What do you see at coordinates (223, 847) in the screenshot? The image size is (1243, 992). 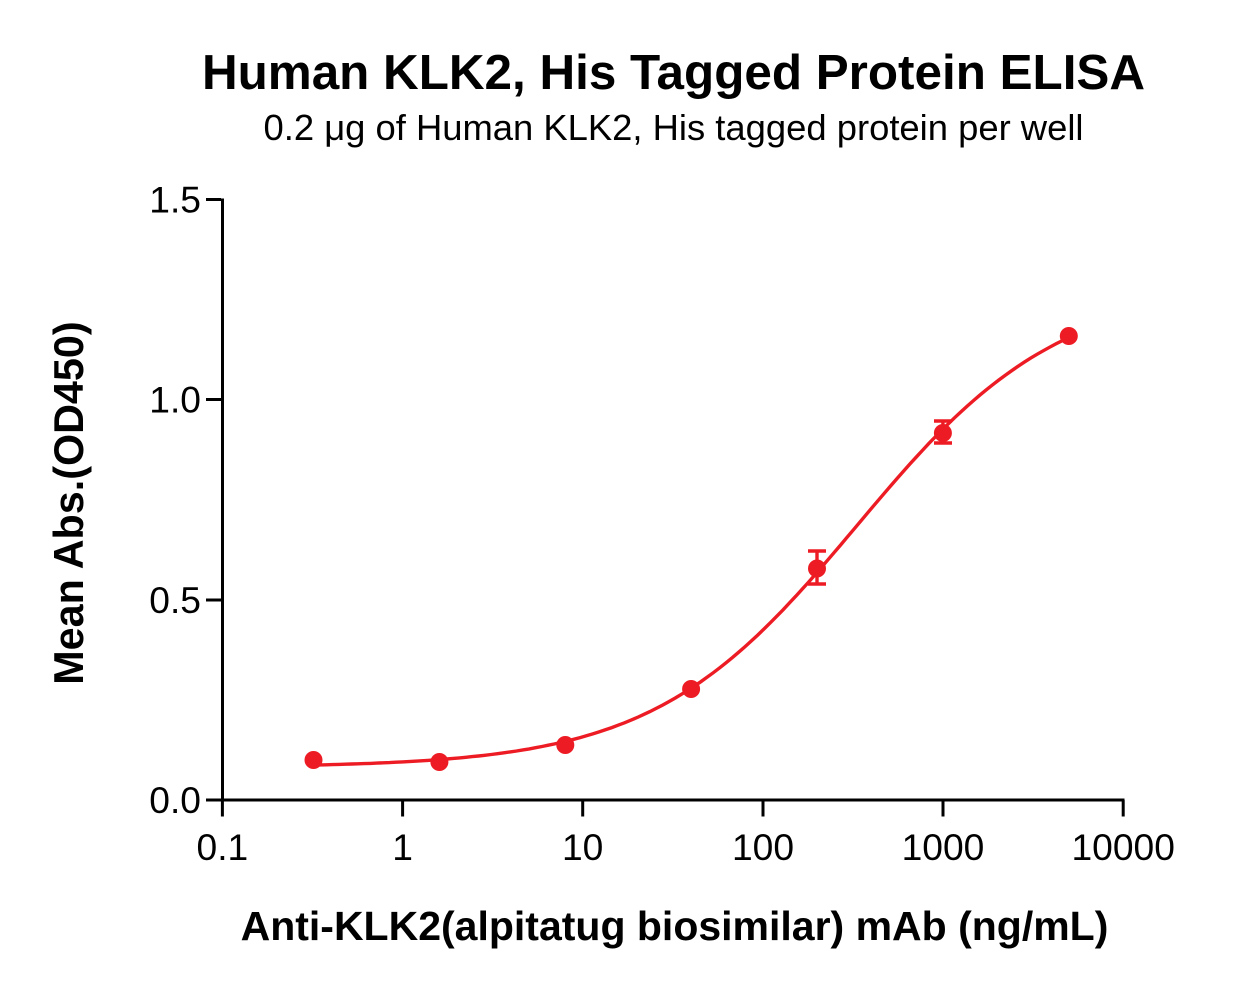 I see `svg-text: 0.1` at bounding box center [223, 847].